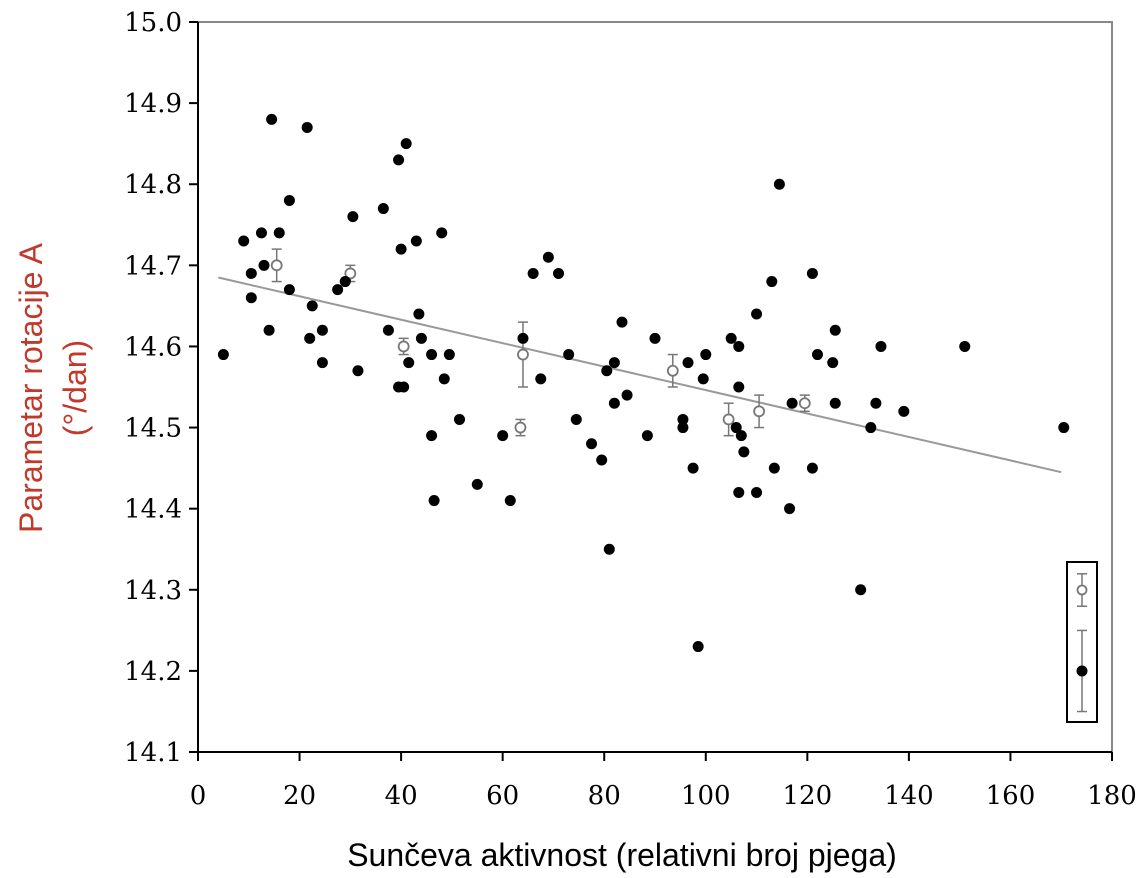 The image size is (1143, 878). Describe the element at coordinates (153, 510) in the screenshot. I see `y-tick-label: 14.4` at that location.